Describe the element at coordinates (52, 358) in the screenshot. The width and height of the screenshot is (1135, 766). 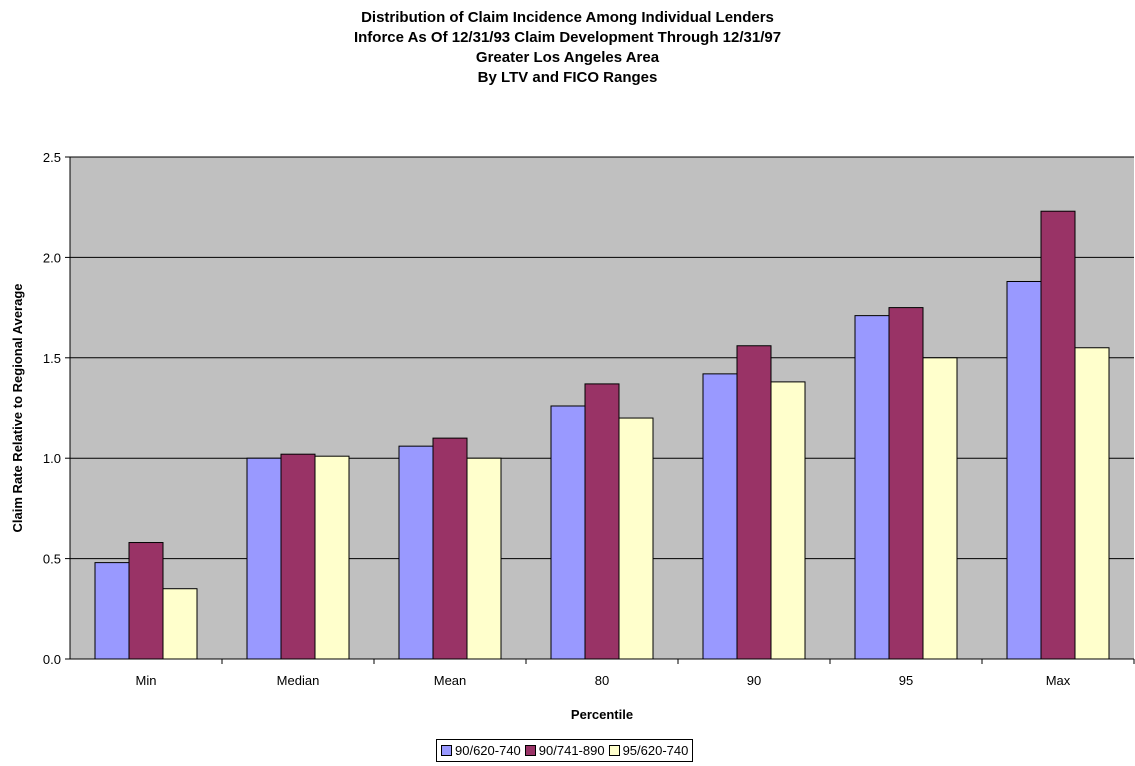
I see `y-tick-label: 1.5` at that location.